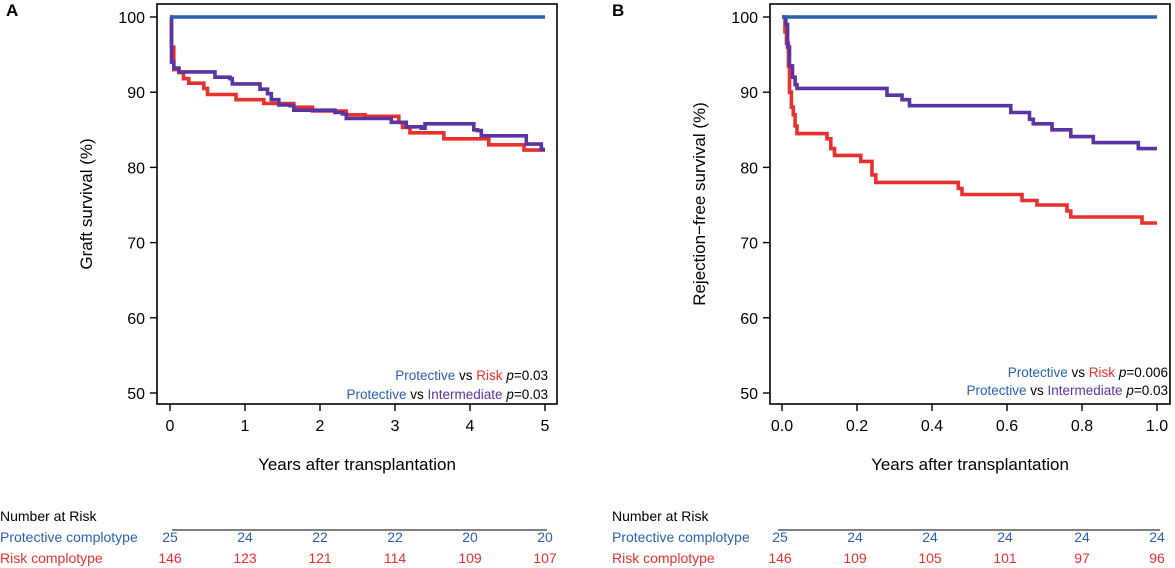  I want to click on panel-label: A, so click(12, 10).